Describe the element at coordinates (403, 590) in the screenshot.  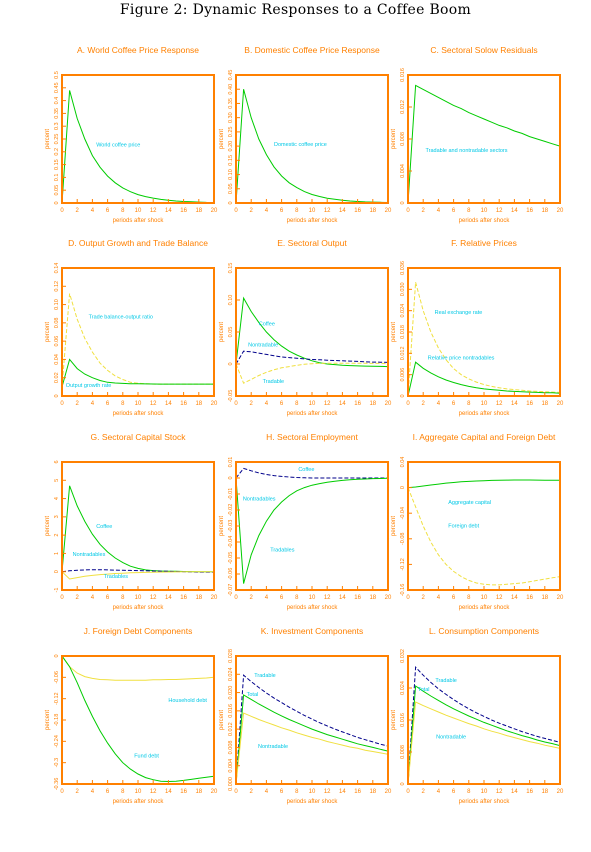
I see `y-tick-label: -0.16` at that location.